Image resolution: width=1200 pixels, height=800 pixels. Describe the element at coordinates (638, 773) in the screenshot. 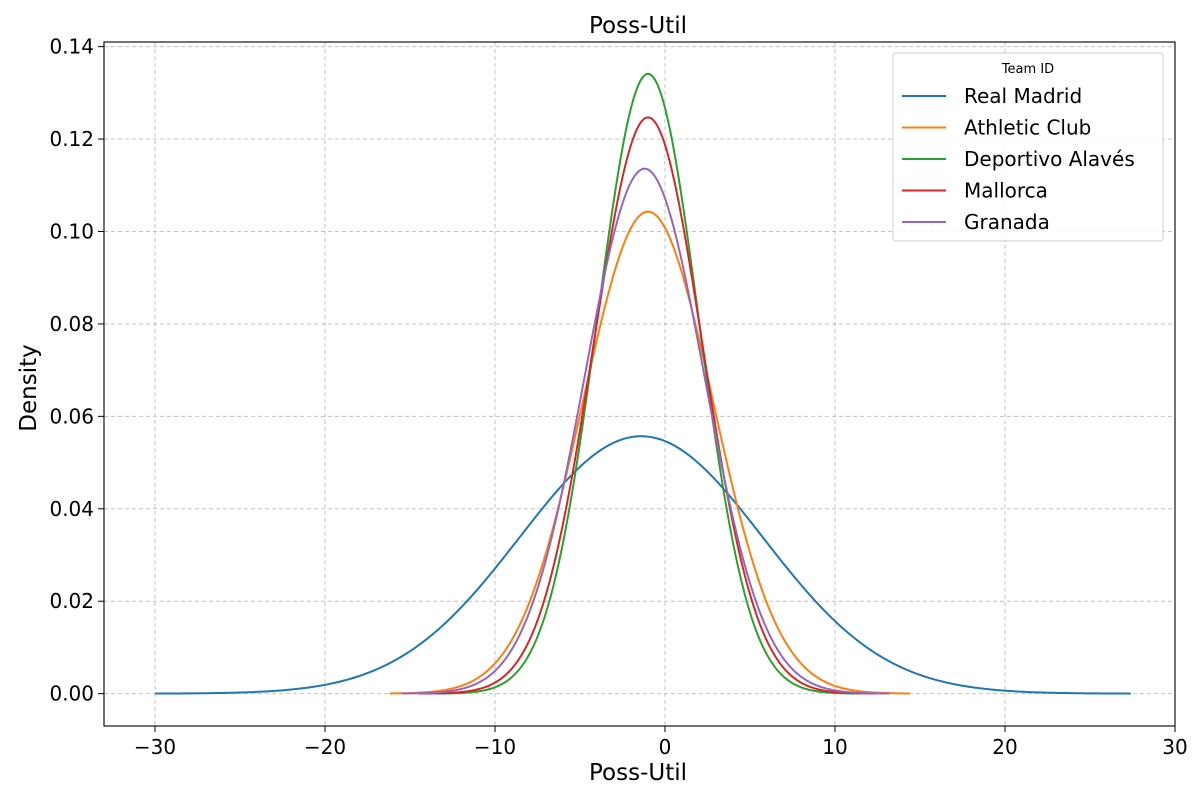

I see `x-axis-label: Poss-Util` at that location.